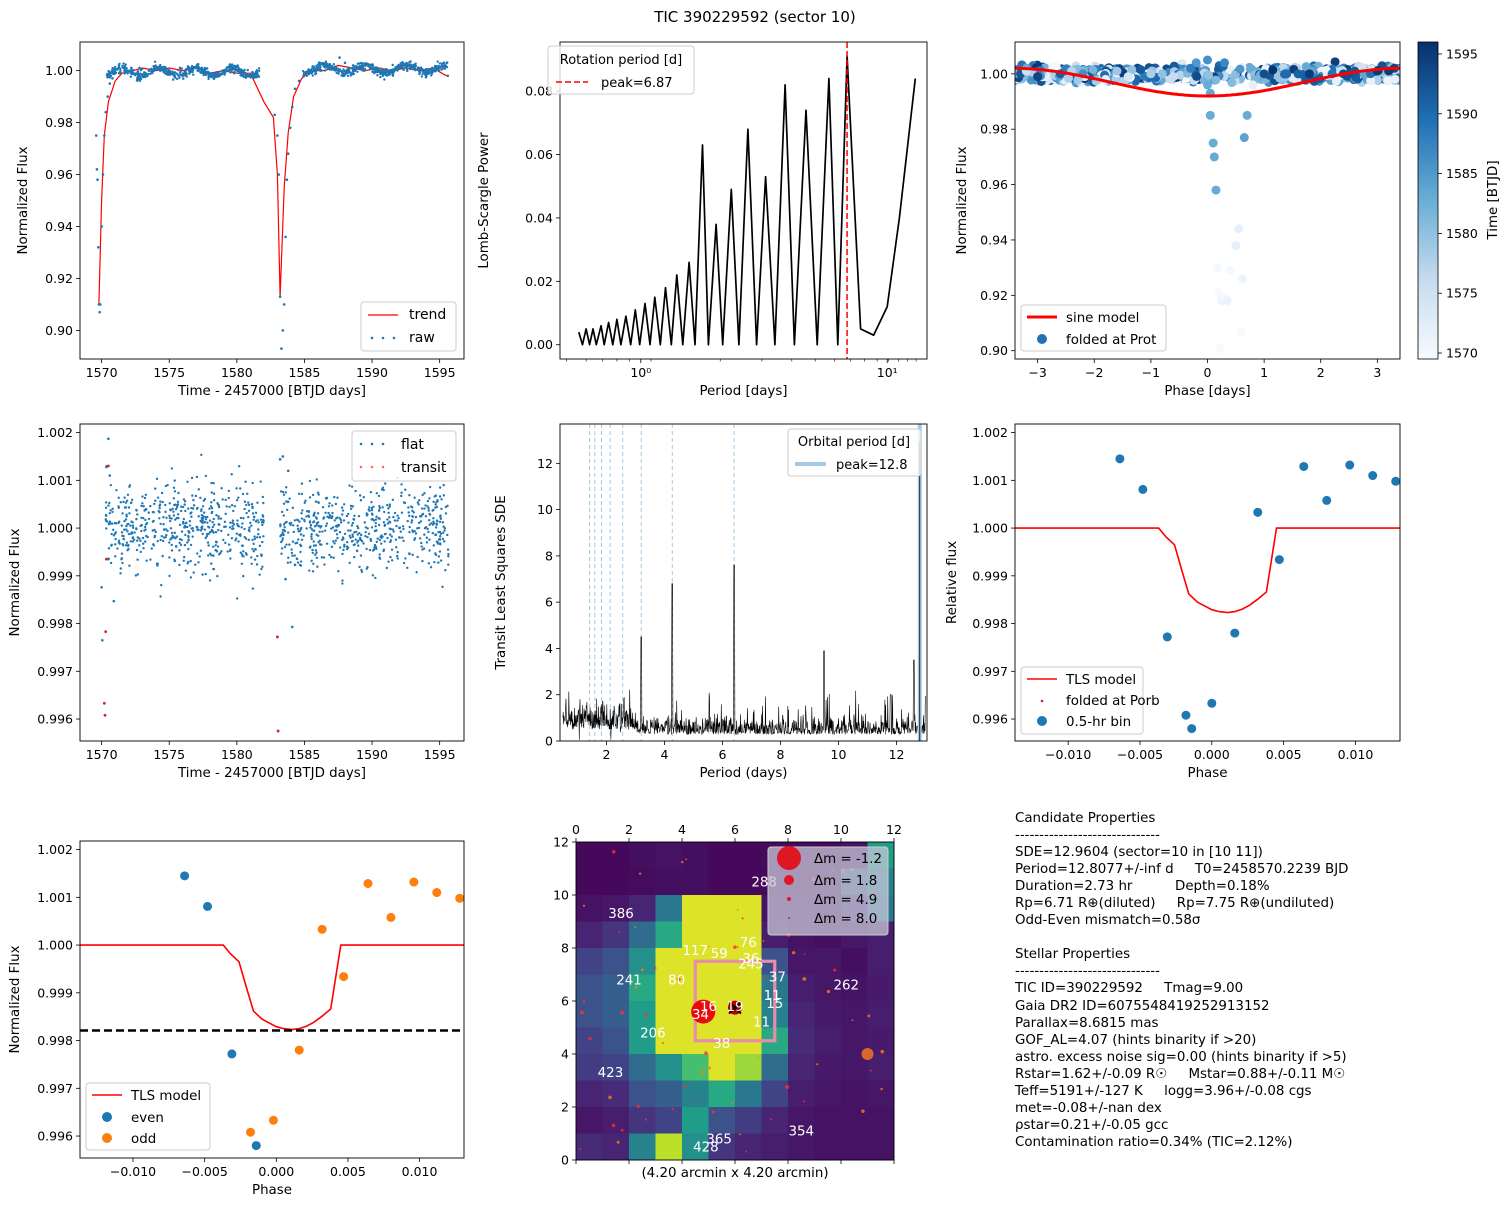  Describe the element at coordinates (789, 858) in the screenshot. I see `legend-mag-swatch` at that location.